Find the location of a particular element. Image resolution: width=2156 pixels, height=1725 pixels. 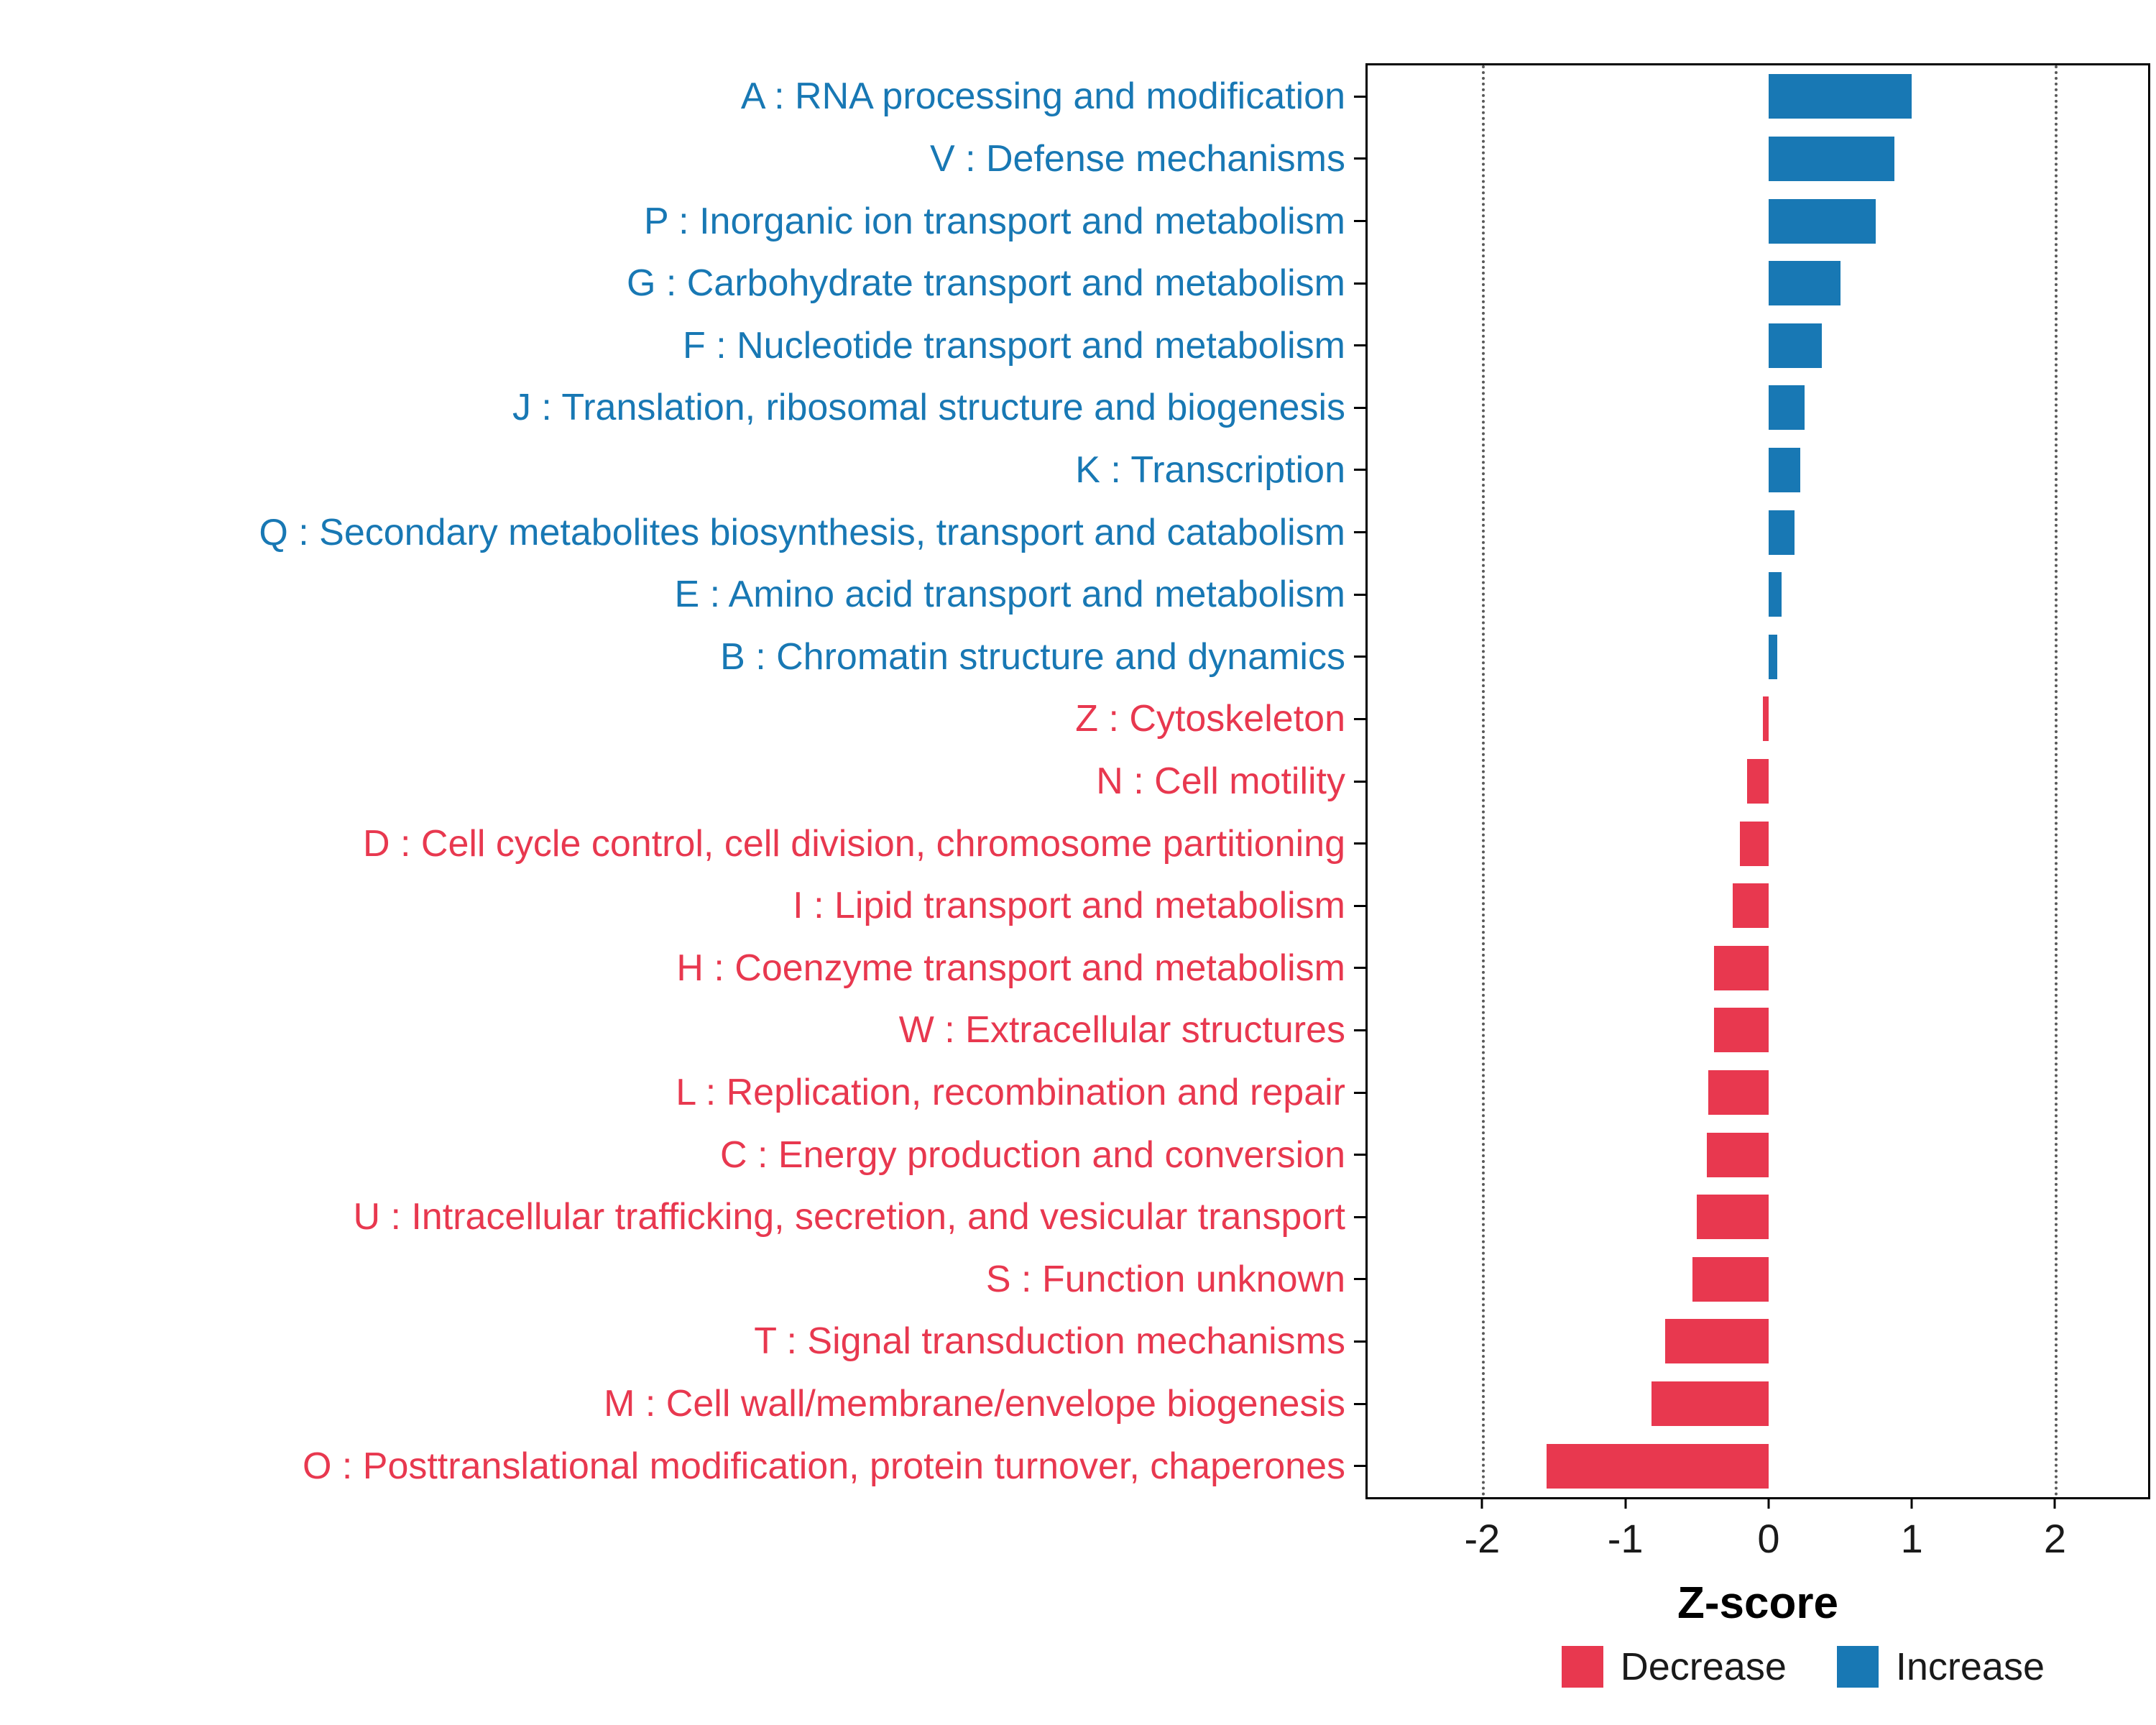

category-label: W : Extracellular structures is located at coordinates (1121, 1030).